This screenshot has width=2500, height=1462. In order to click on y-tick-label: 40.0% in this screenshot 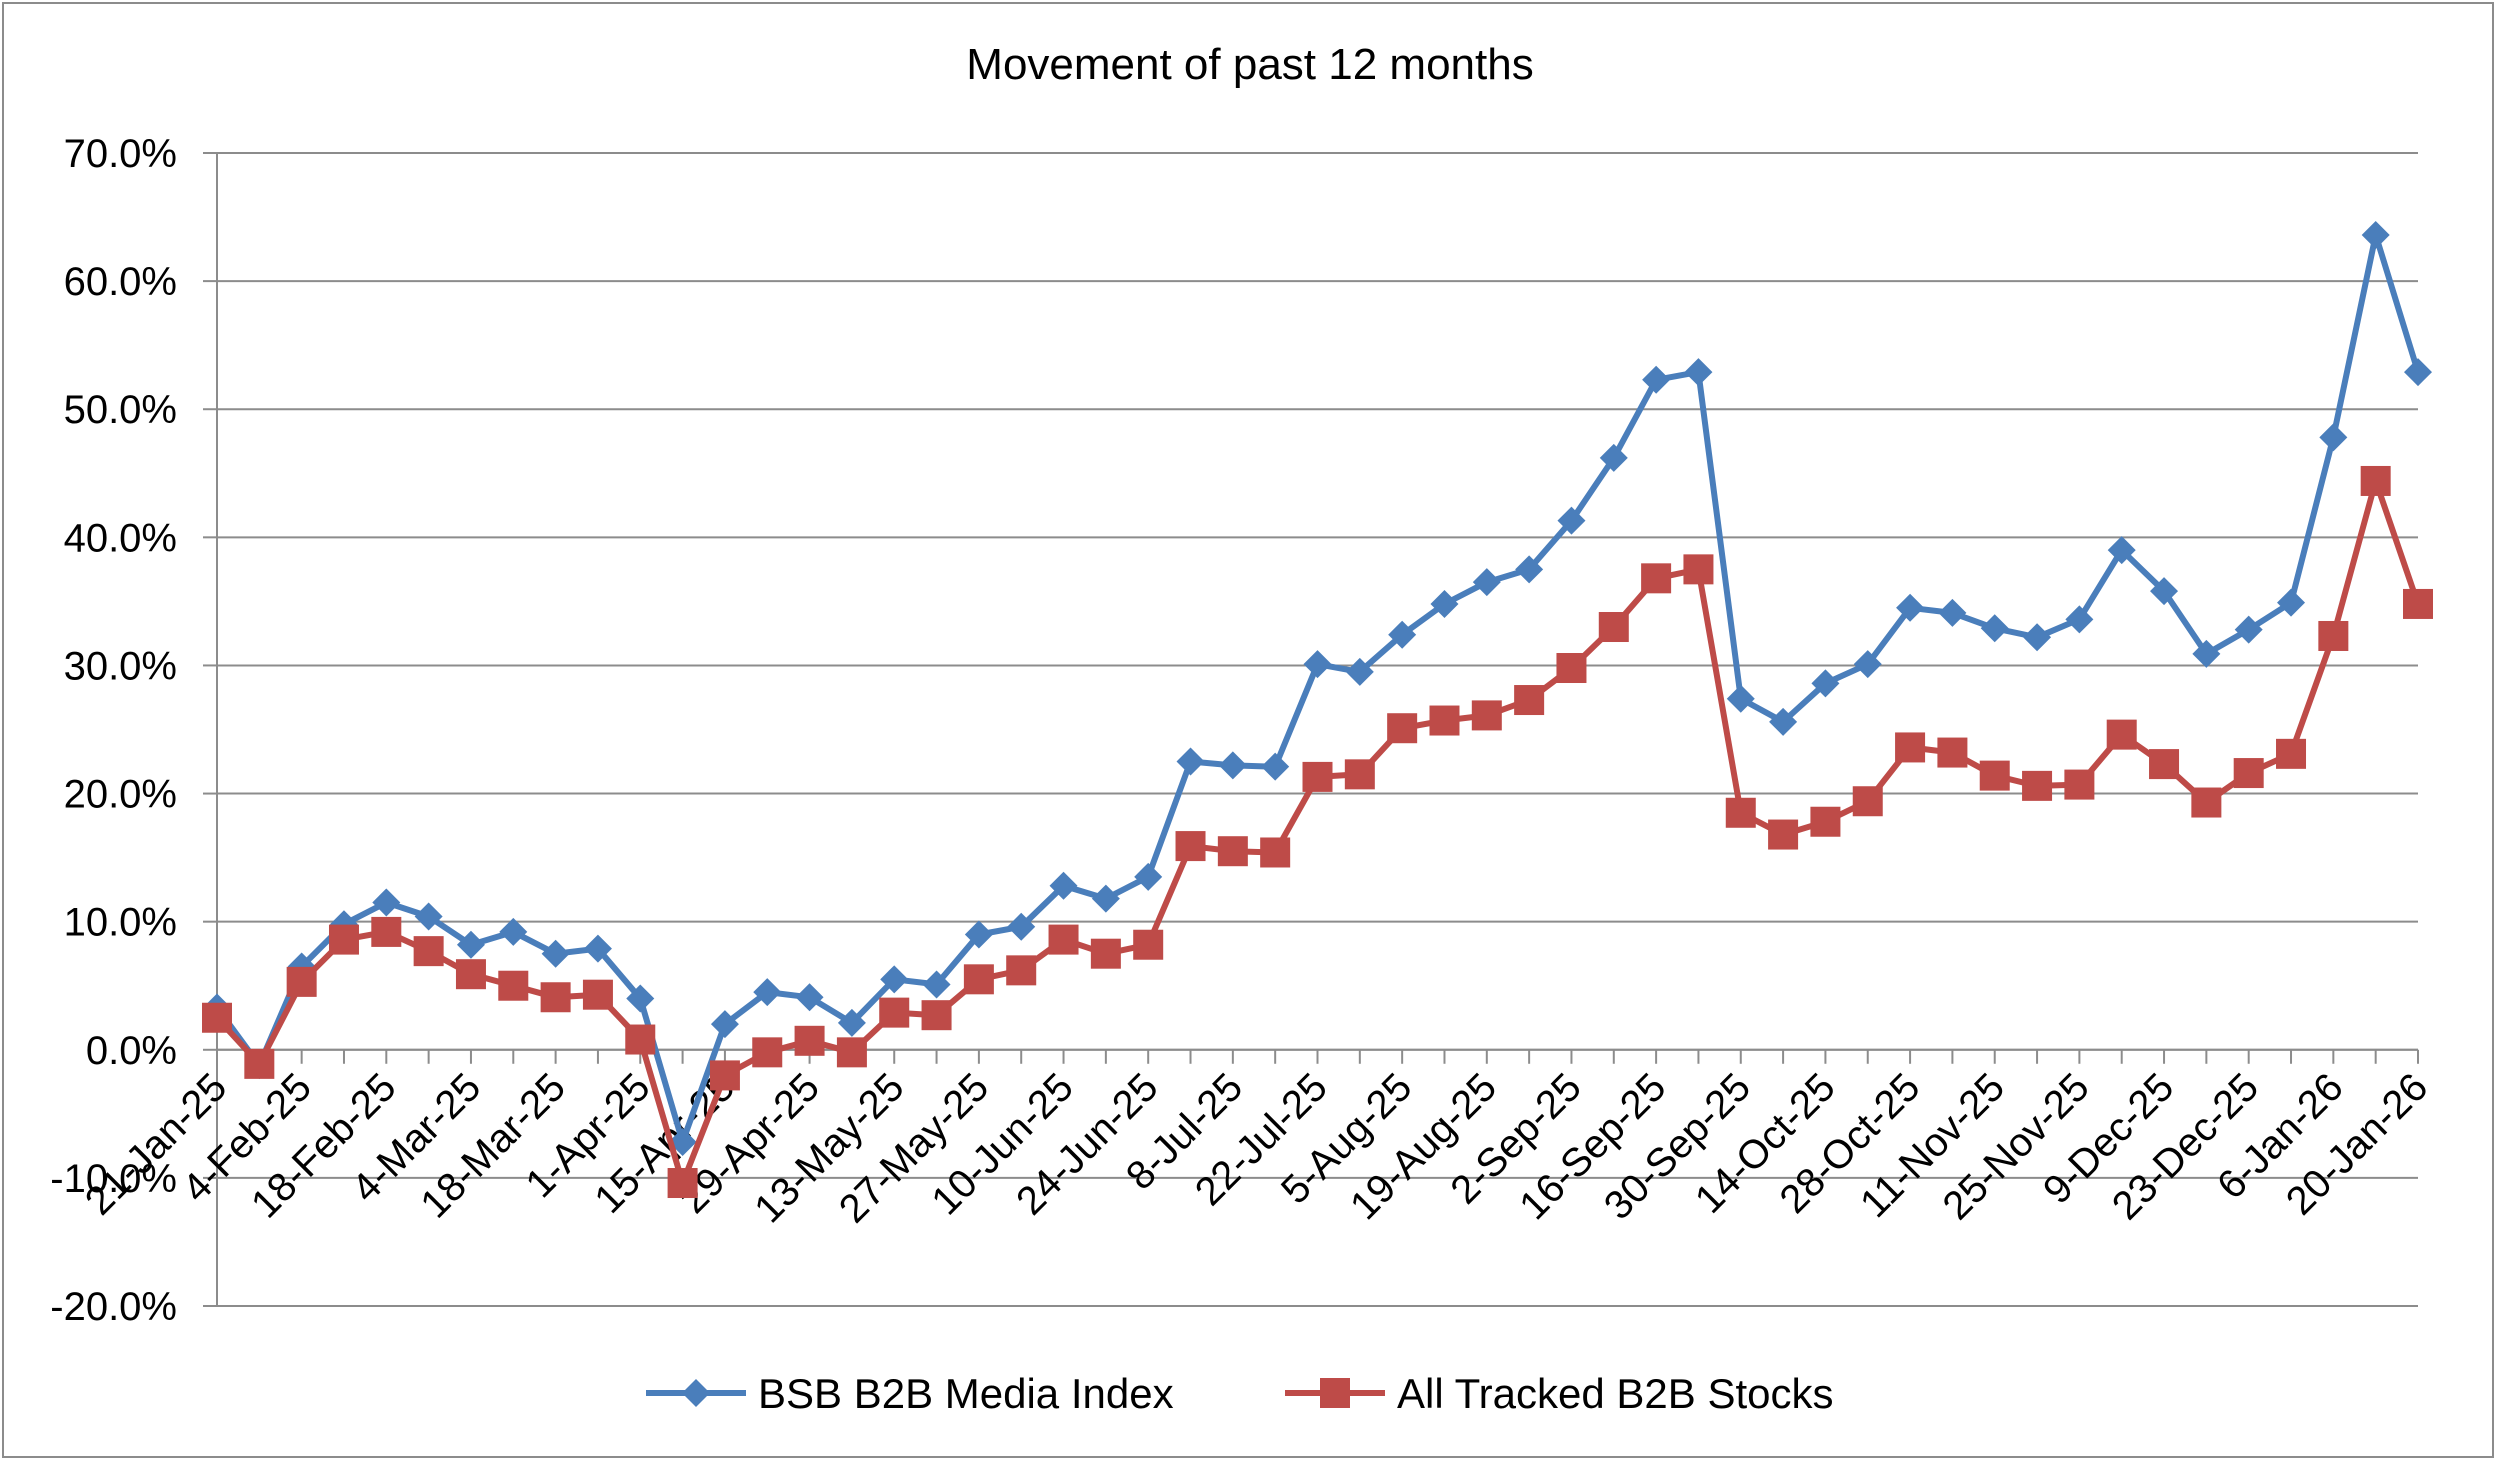, I will do `click(120, 538)`.